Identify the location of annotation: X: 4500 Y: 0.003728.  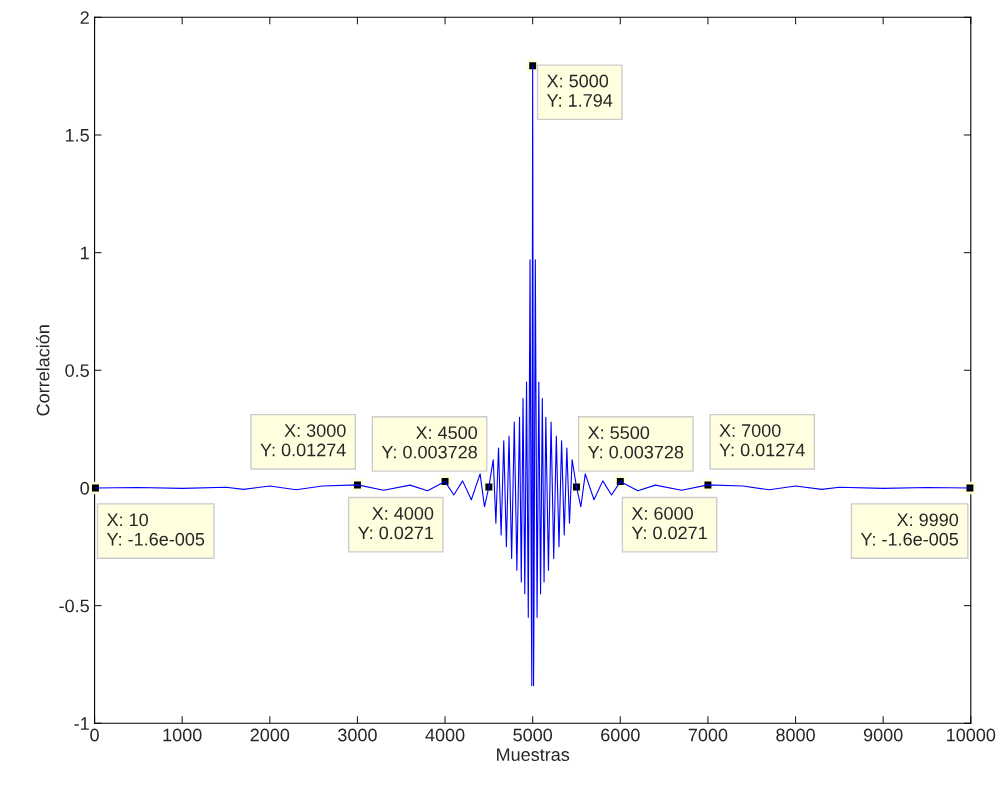
(429, 442).